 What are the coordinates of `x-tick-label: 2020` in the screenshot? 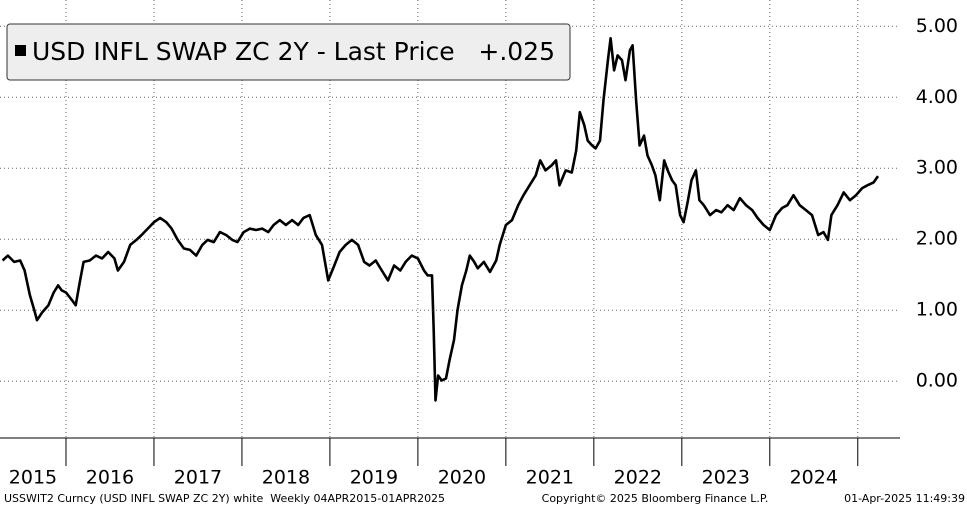 It's located at (462, 478).